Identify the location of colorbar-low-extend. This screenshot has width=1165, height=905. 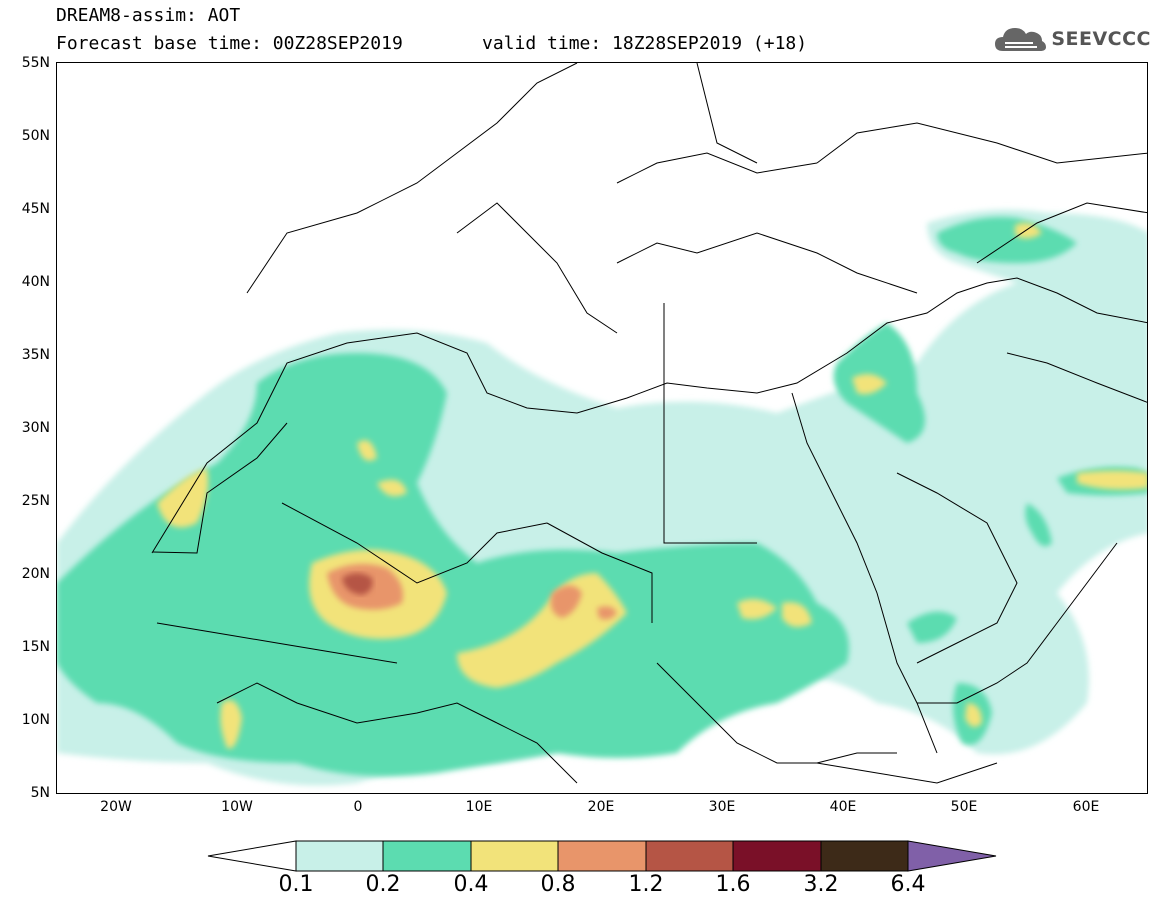
(252, 856).